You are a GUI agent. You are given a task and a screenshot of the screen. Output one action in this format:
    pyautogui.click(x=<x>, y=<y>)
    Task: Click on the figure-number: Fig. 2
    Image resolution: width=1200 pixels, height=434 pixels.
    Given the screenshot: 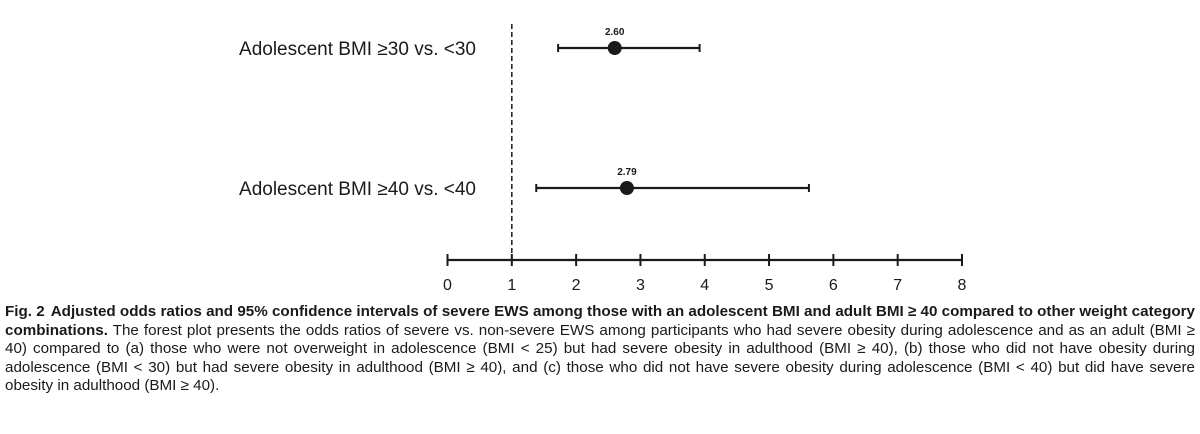 What is the action you would take?
    pyautogui.click(x=25, y=311)
    